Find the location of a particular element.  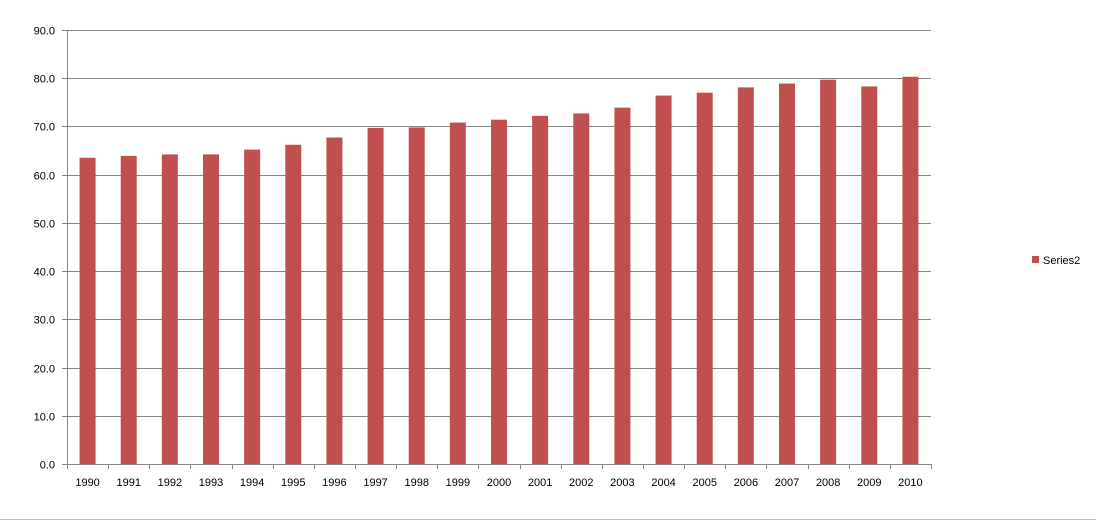

y-tick-label: 70.0 is located at coordinates (44, 128).